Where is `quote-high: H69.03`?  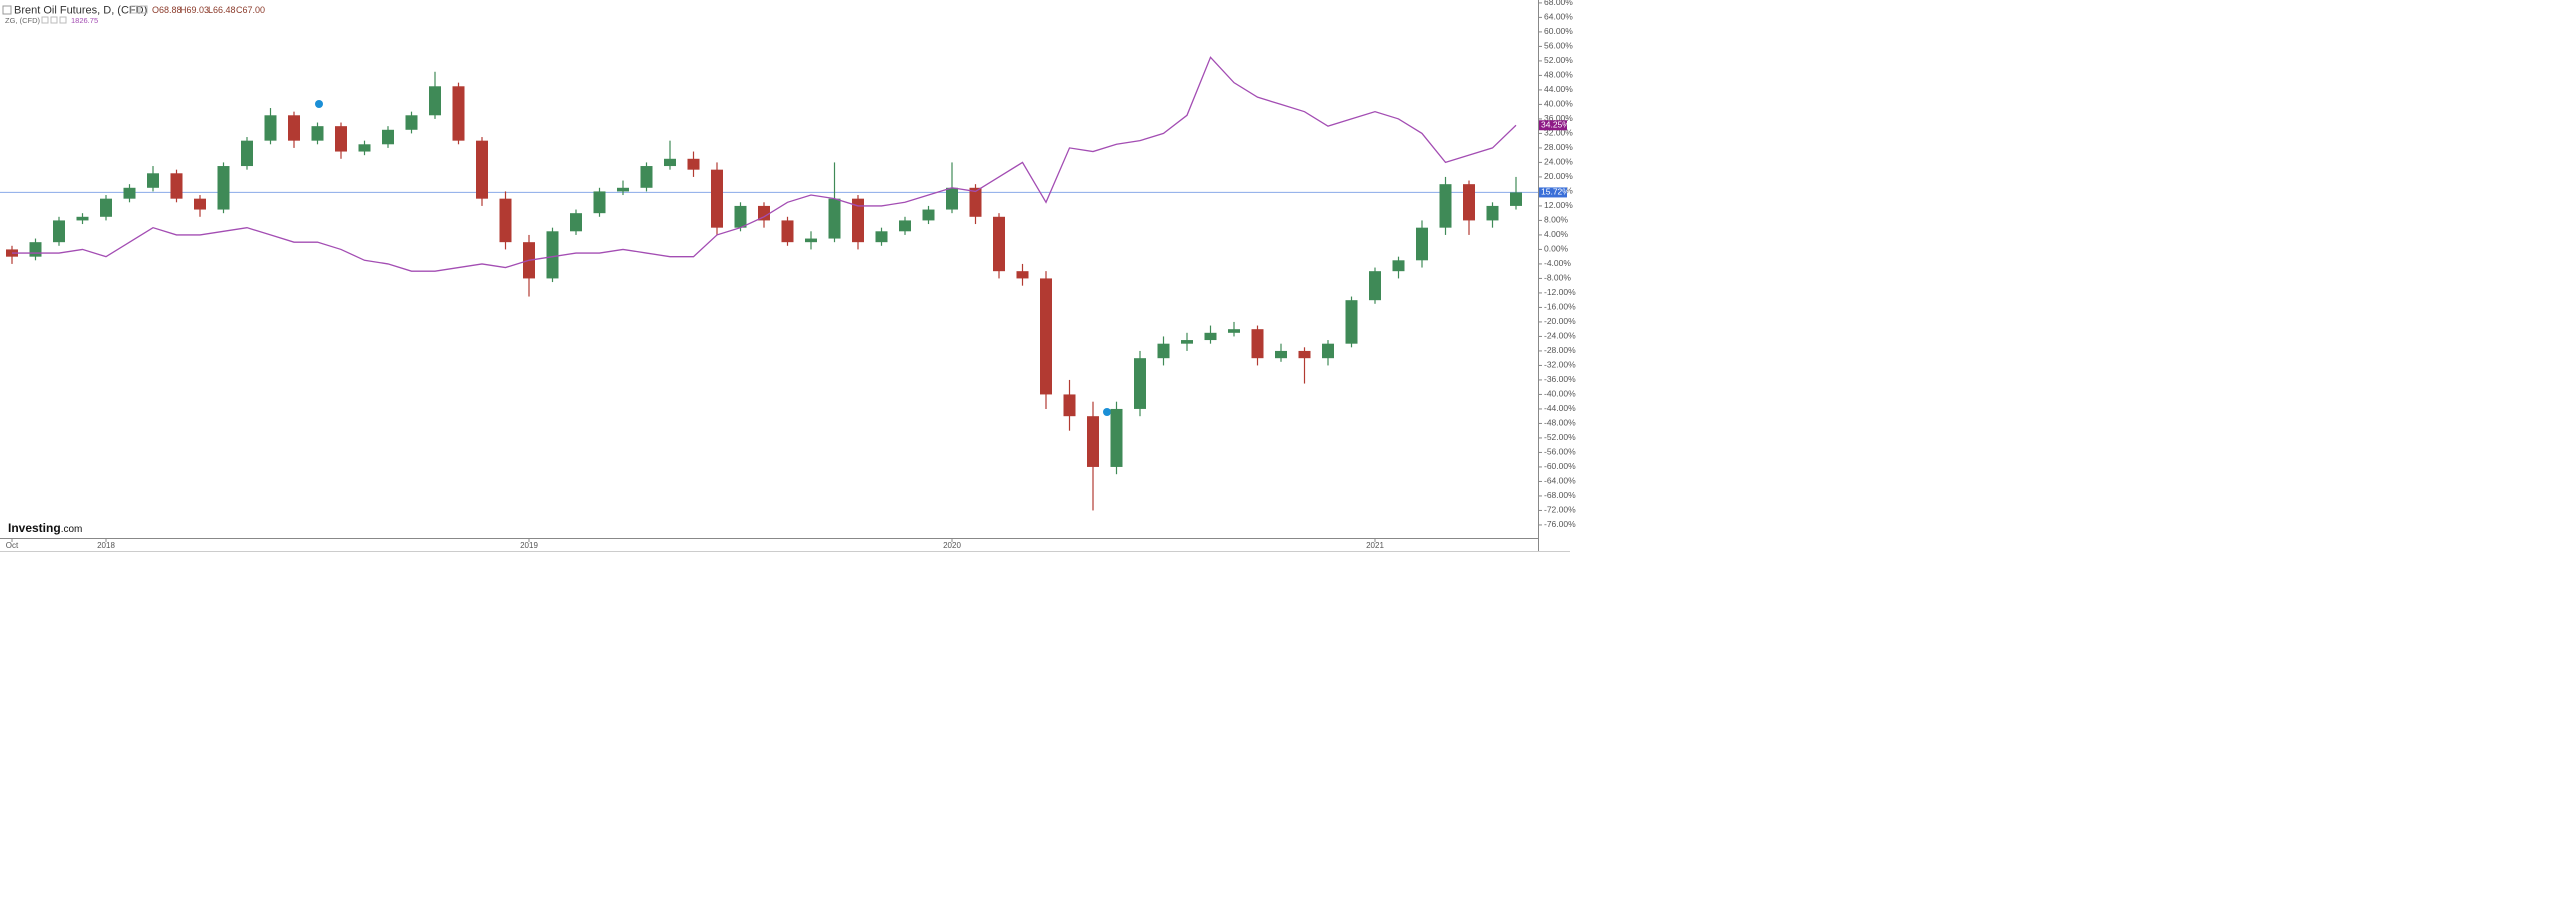 quote-high: H69.03 is located at coordinates (194, 10).